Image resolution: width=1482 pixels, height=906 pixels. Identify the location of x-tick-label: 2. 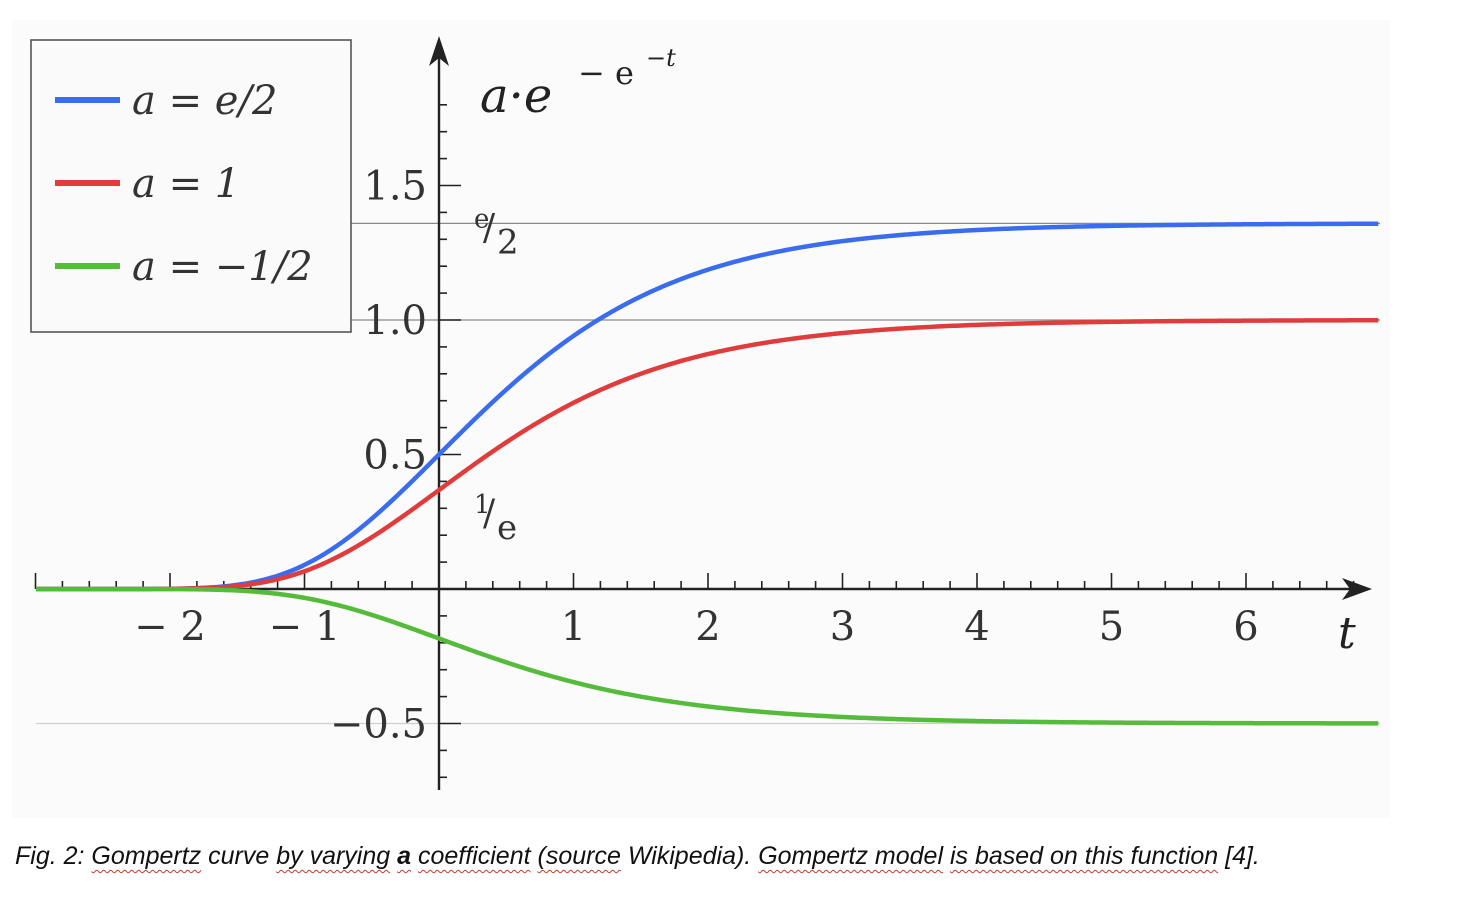
(707, 627).